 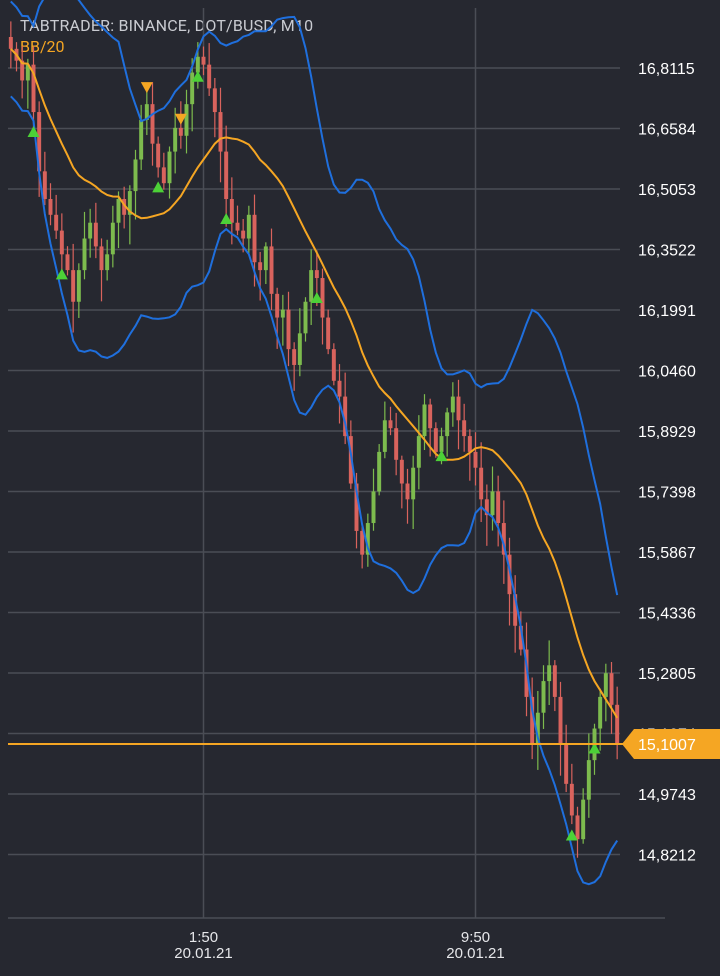 I want to click on x-tick-time: 1:50, so click(x=203, y=937).